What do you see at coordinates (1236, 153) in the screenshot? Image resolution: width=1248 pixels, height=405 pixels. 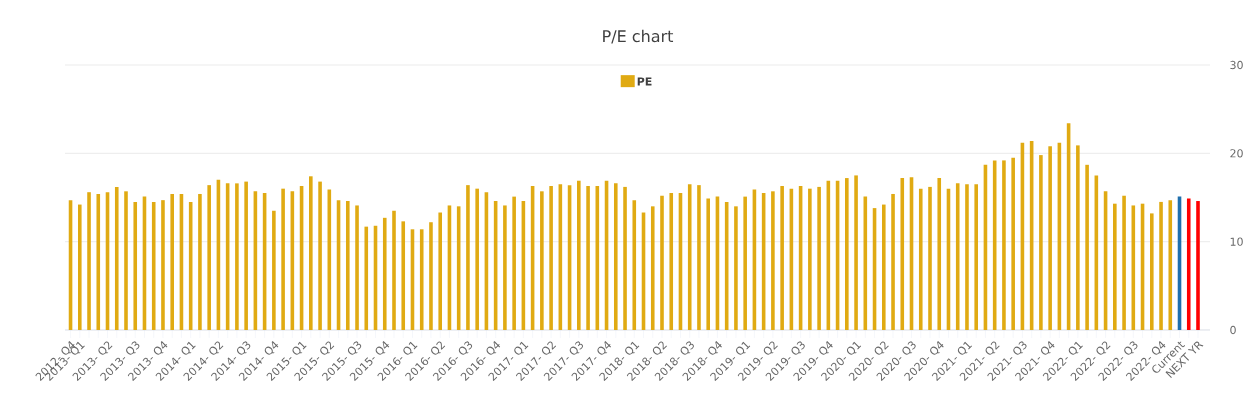 I see `y-tick-label: 20` at bounding box center [1236, 153].